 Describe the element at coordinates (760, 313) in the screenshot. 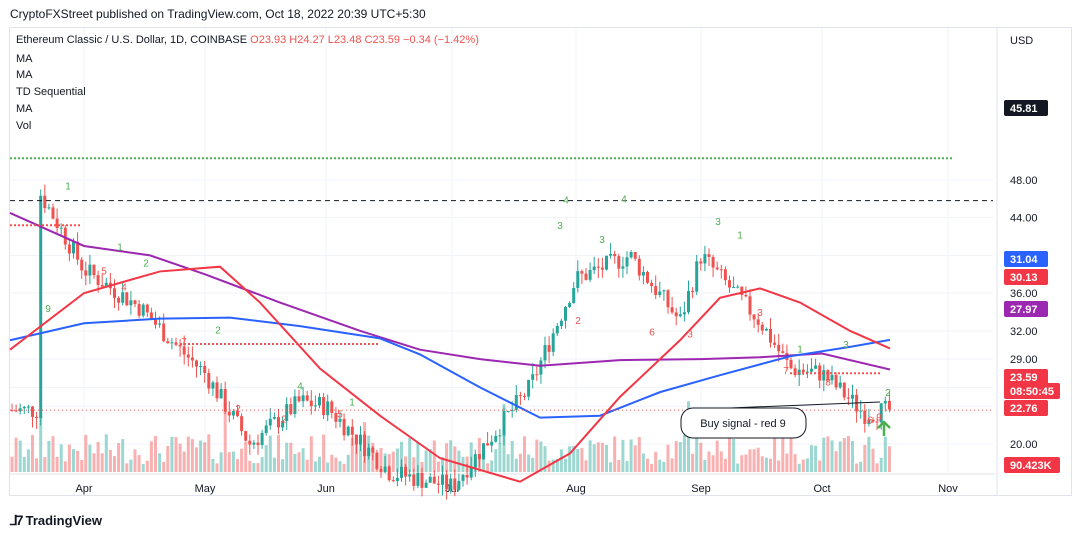

I see `td-sequential-count: 3` at that location.